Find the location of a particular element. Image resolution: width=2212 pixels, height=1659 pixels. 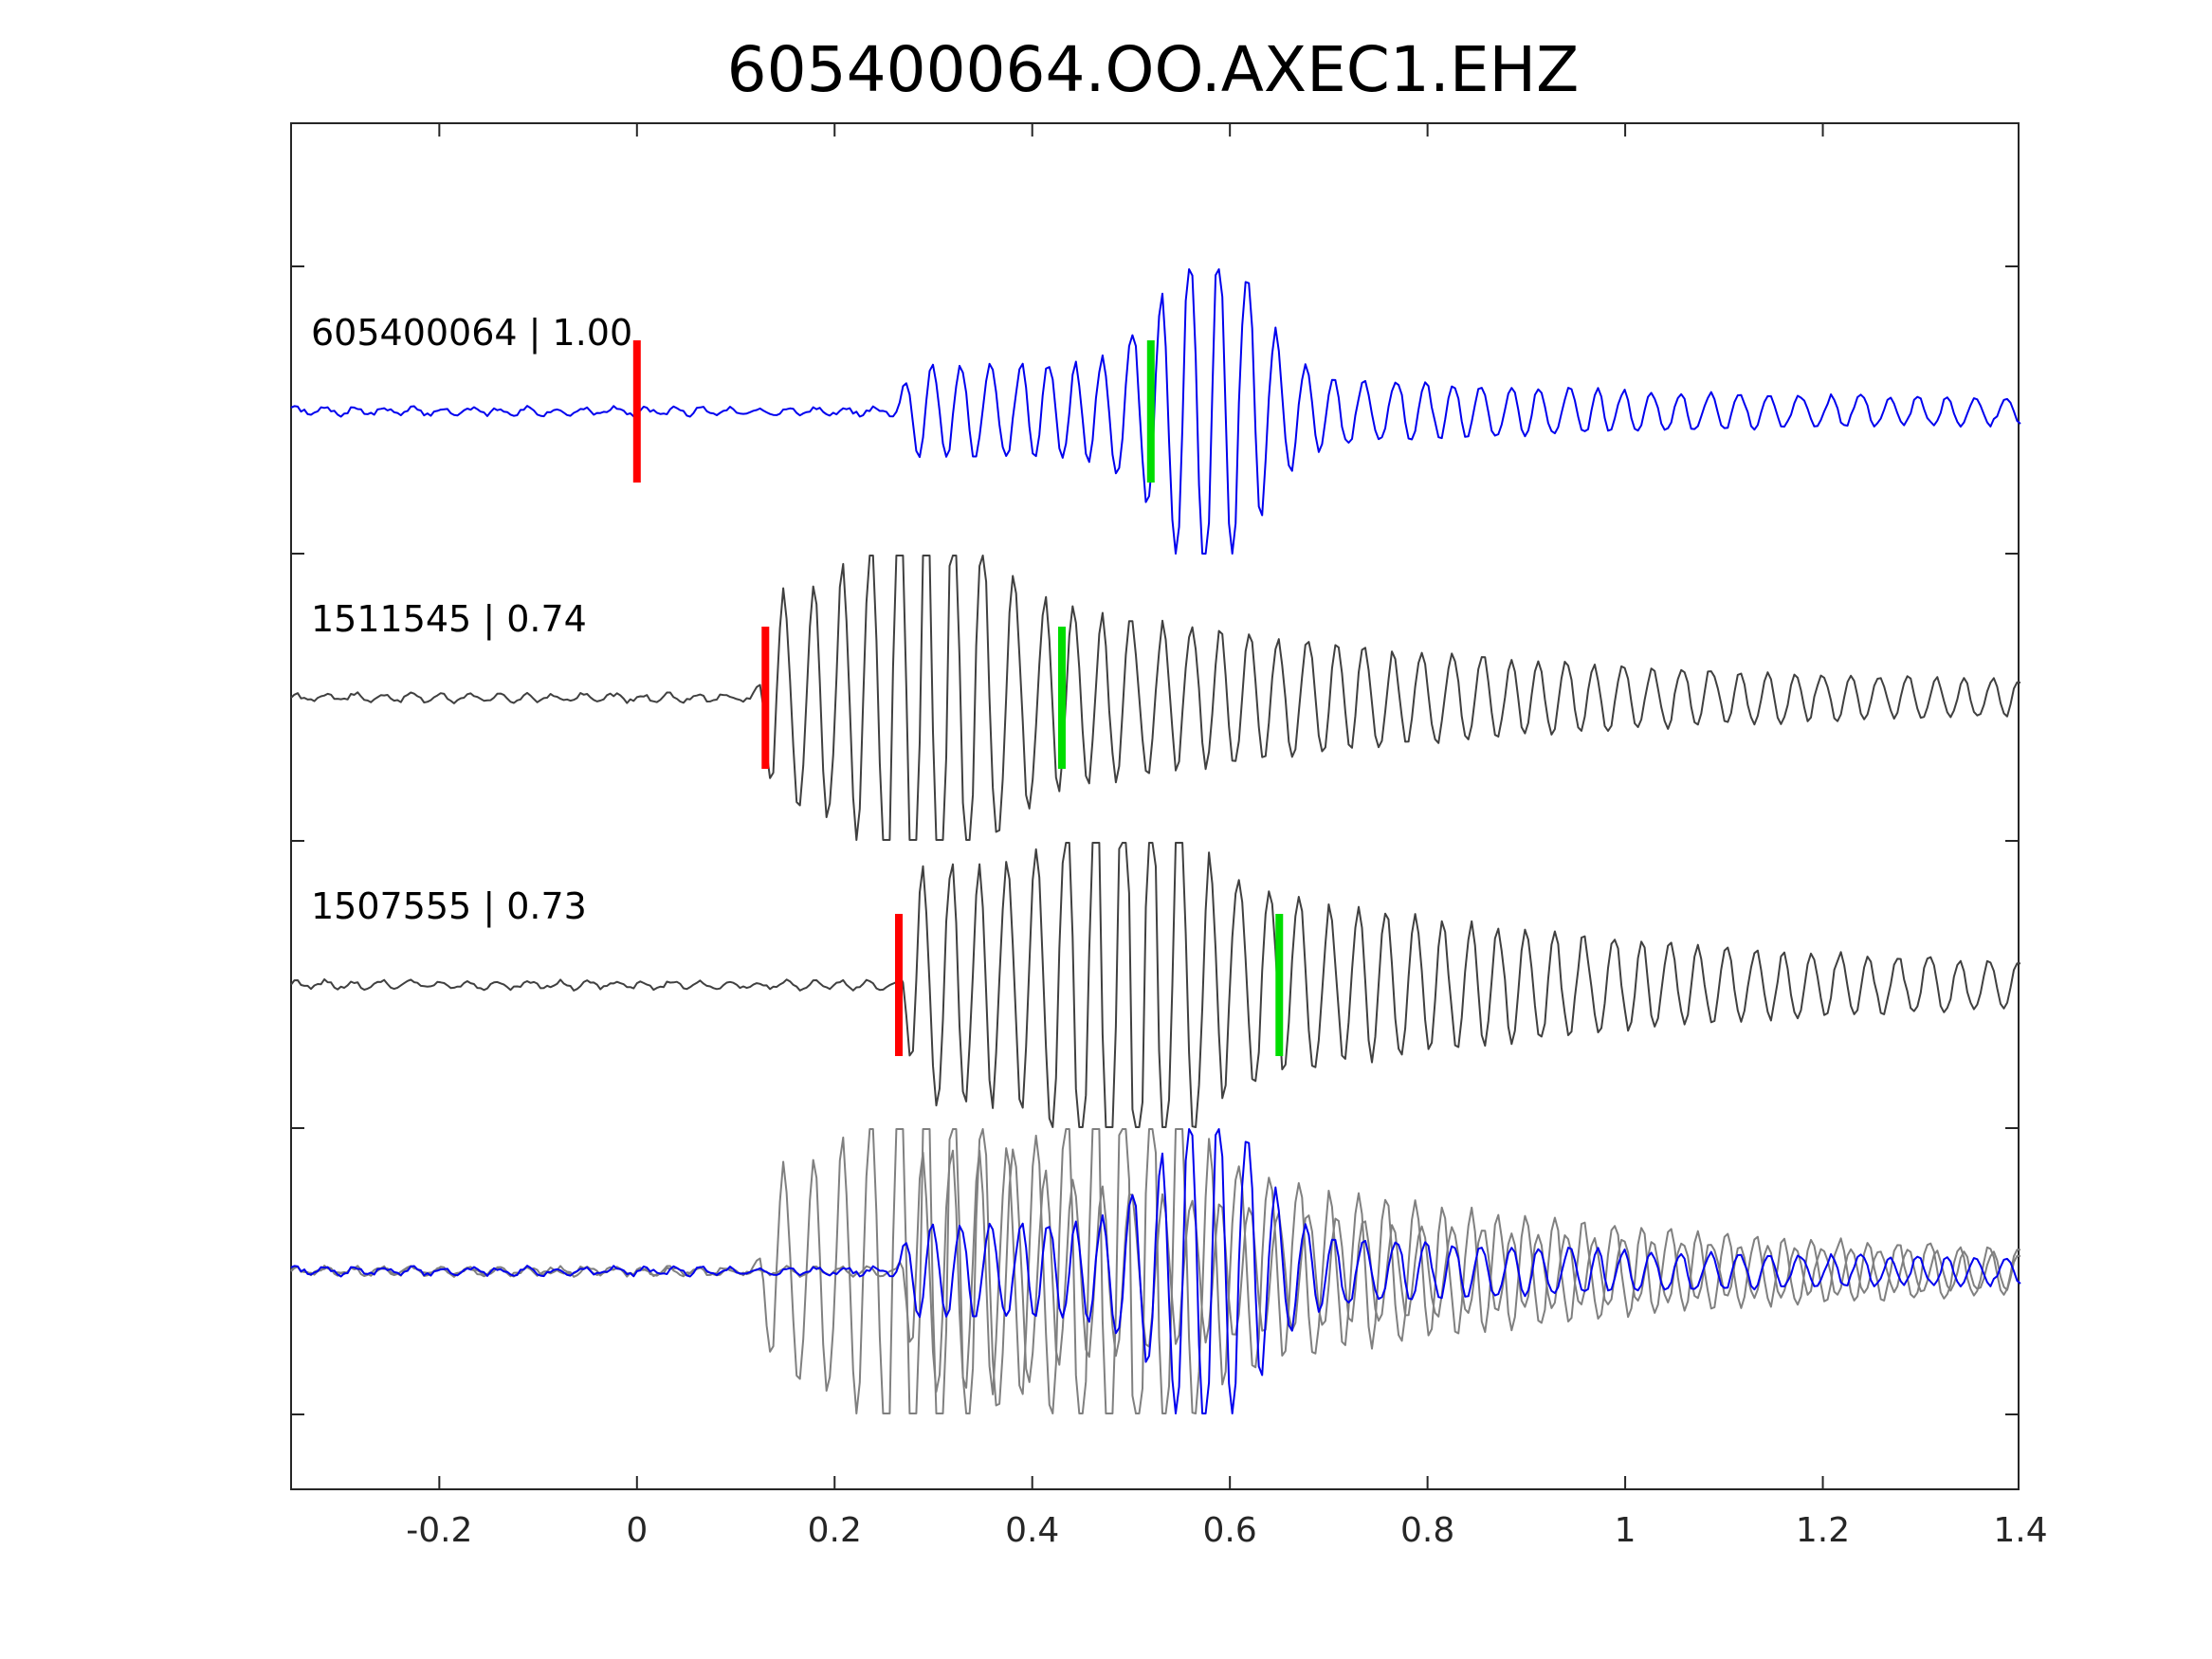

trace-label: 1507555 | 0.73 is located at coordinates (449, 906).